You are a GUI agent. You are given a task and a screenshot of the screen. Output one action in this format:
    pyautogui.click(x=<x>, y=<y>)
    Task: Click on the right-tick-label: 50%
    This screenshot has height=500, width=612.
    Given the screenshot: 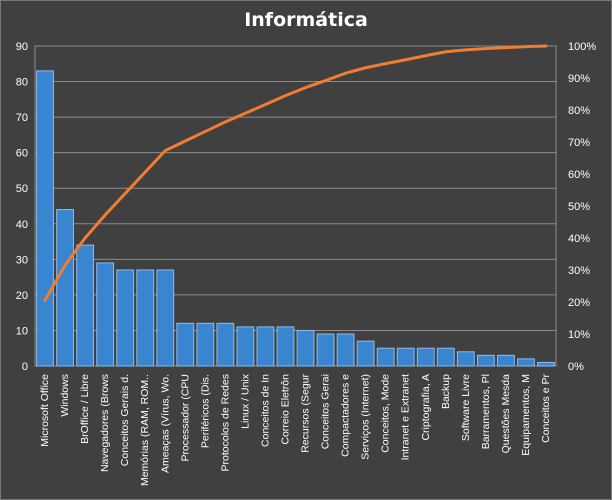 What is the action you would take?
    pyautogui.click(x=579, y=207)
    